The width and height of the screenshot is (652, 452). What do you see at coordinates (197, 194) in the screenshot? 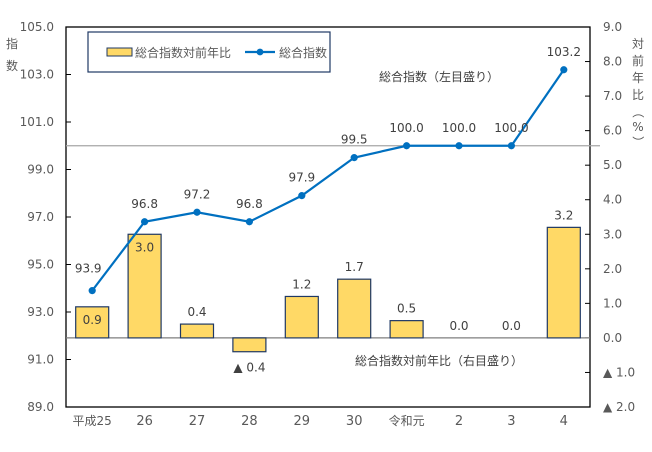
I see `line-data-label: 97.2` at bounding box center [197, 194].